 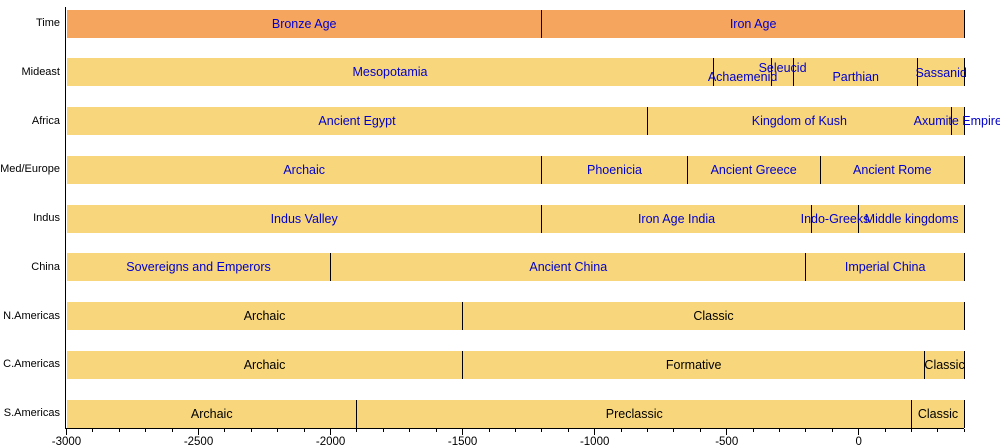 I want to click on bar-row-mideast, so click(x=515, y=72).